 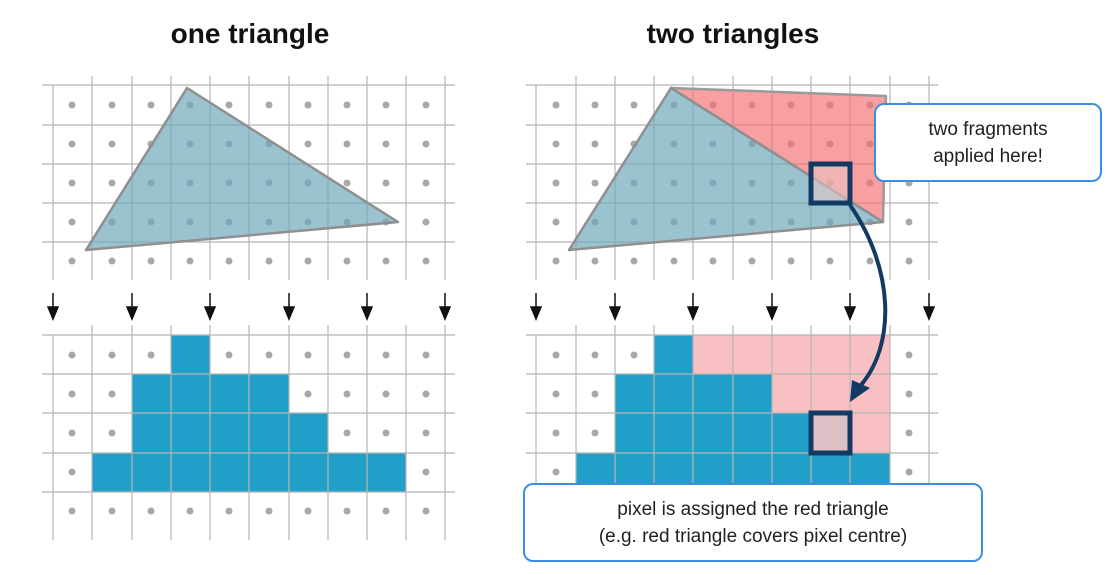 I want to click on assigned-pixel-highlight, so click(x=830, y=433).